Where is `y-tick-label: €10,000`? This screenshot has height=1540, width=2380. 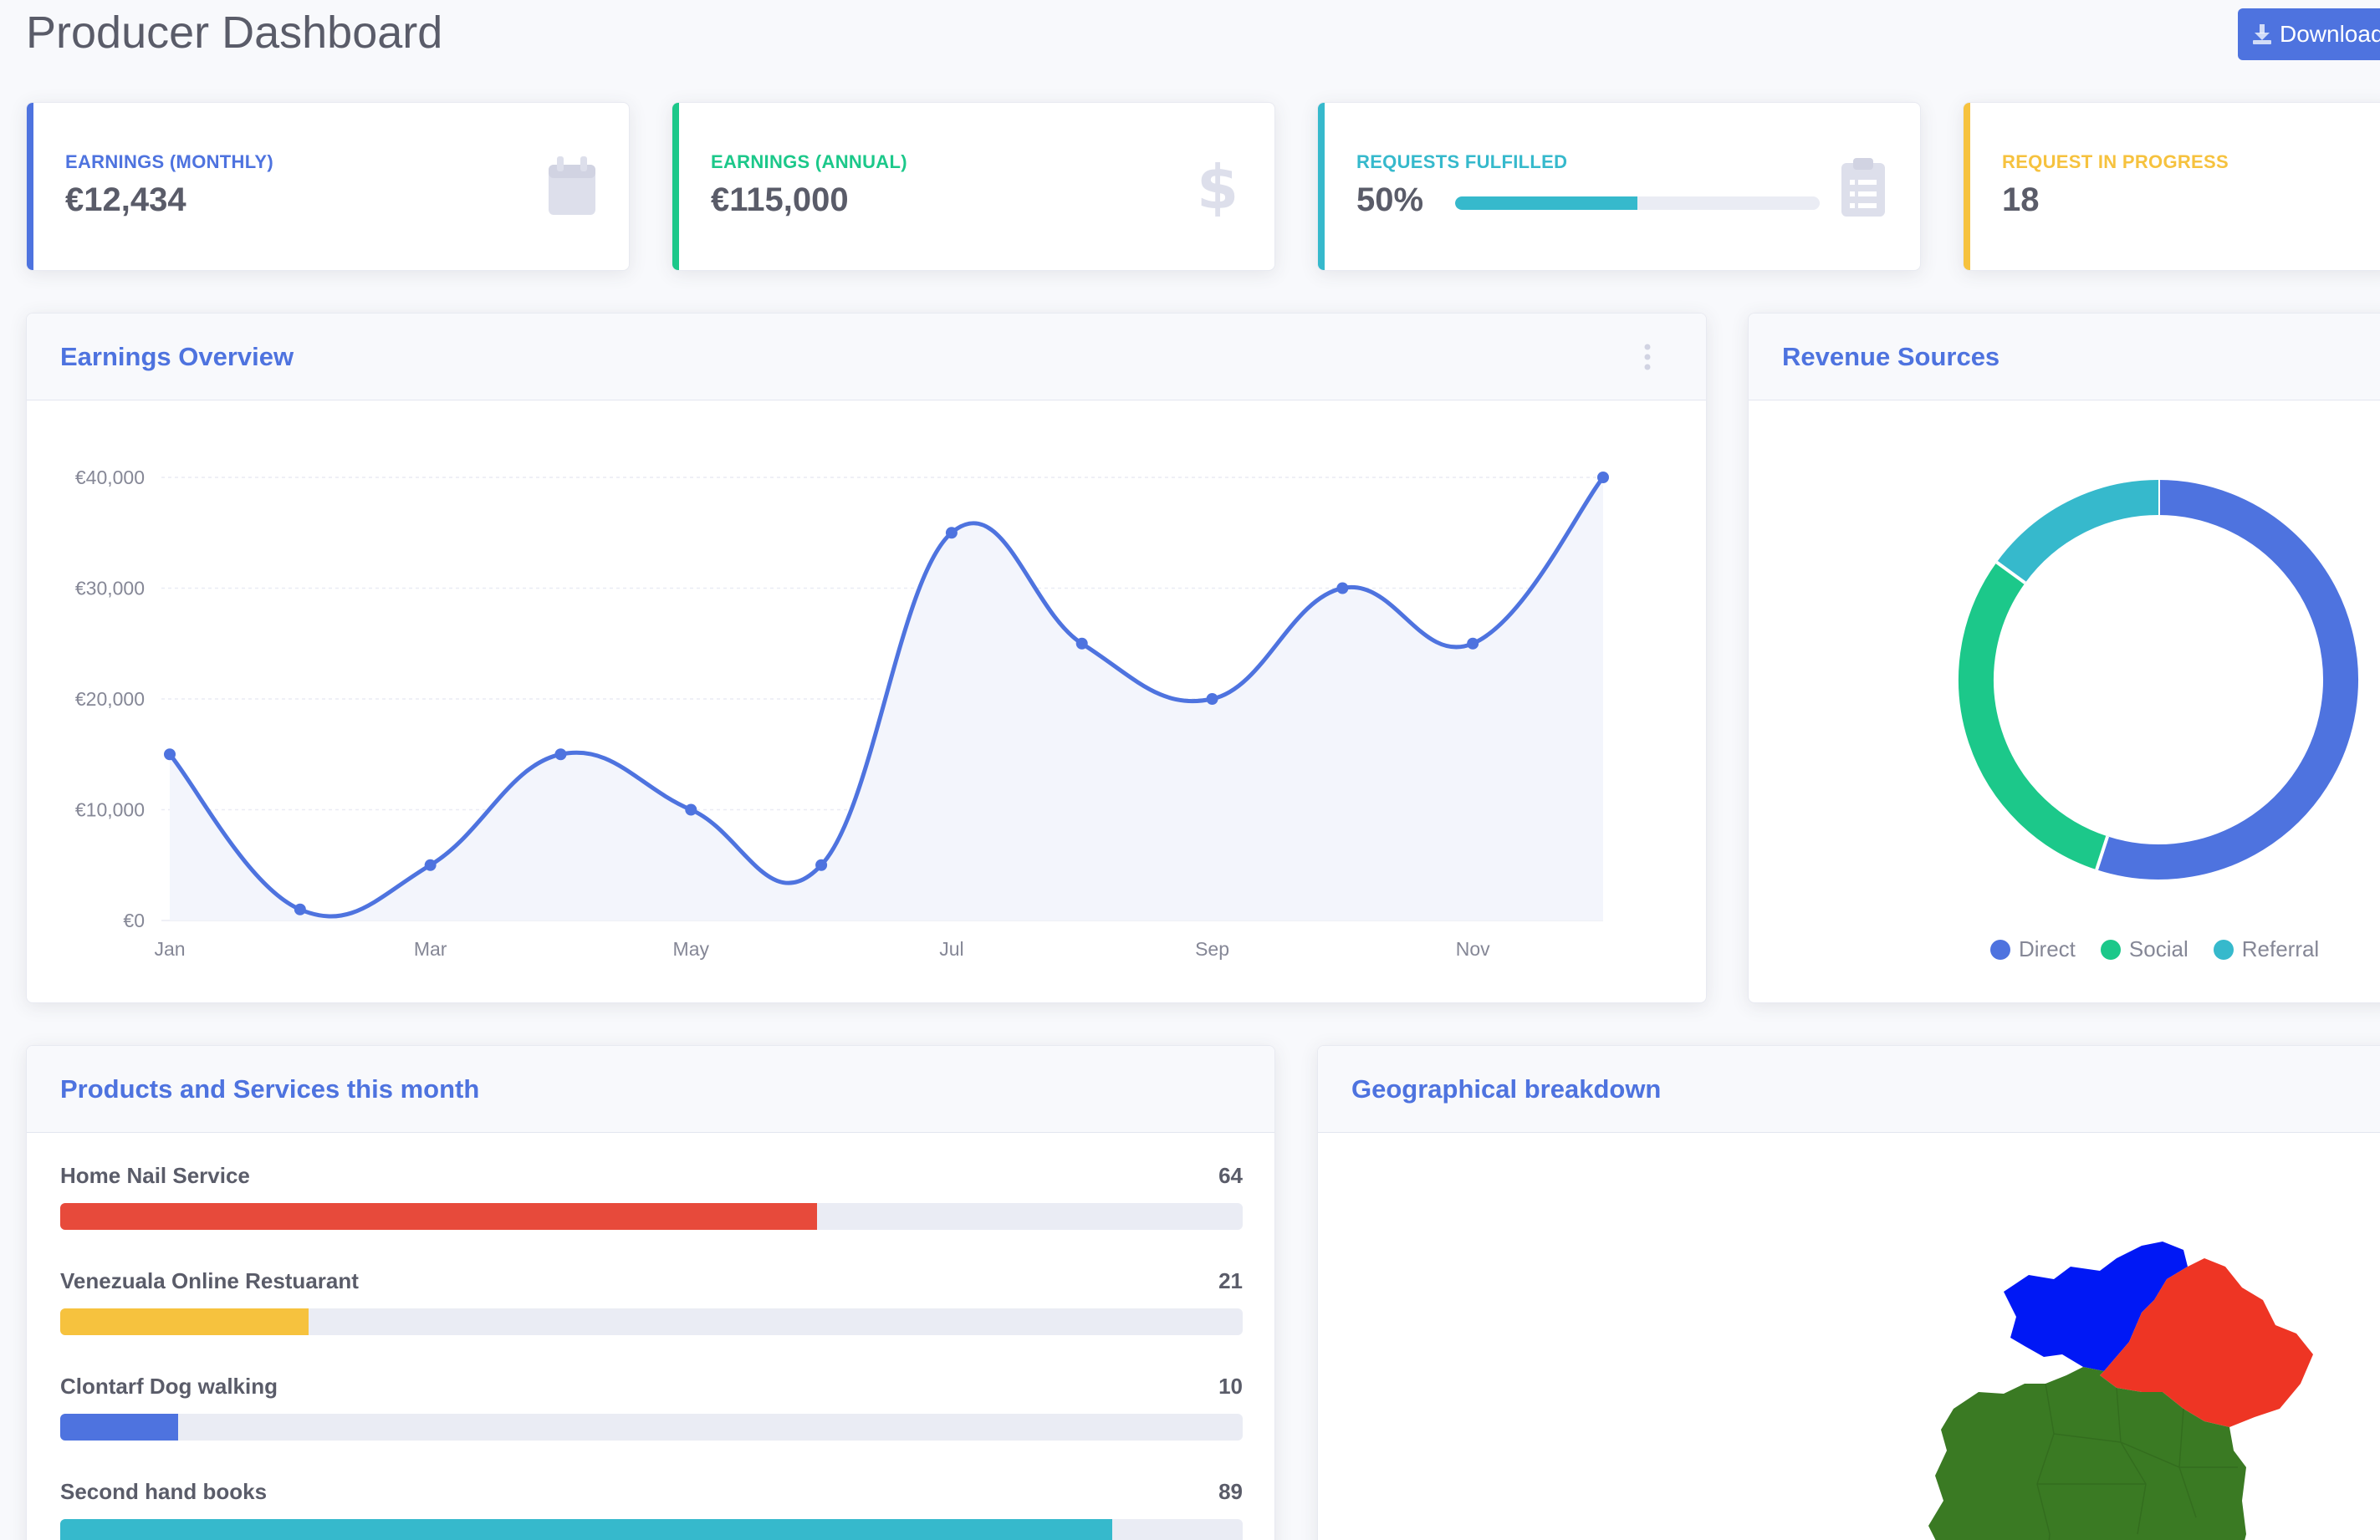
y-tick-label: €10,000 is located at coordinates (110, 810).